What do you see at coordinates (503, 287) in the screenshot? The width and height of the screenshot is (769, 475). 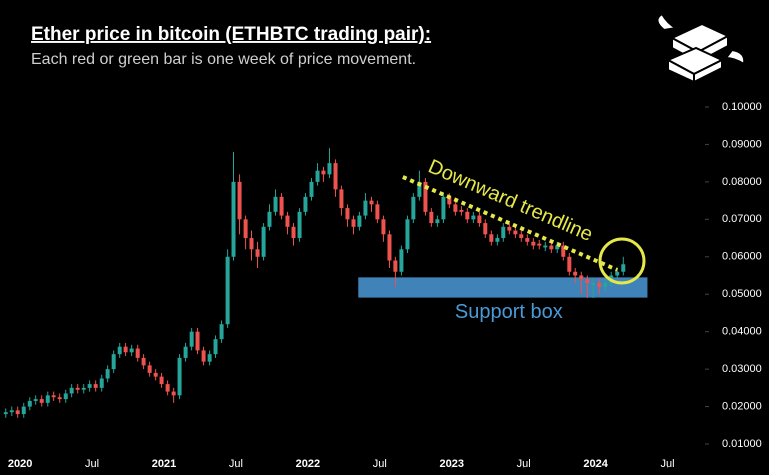 I see `support-box` at bounding box center [503, 287].